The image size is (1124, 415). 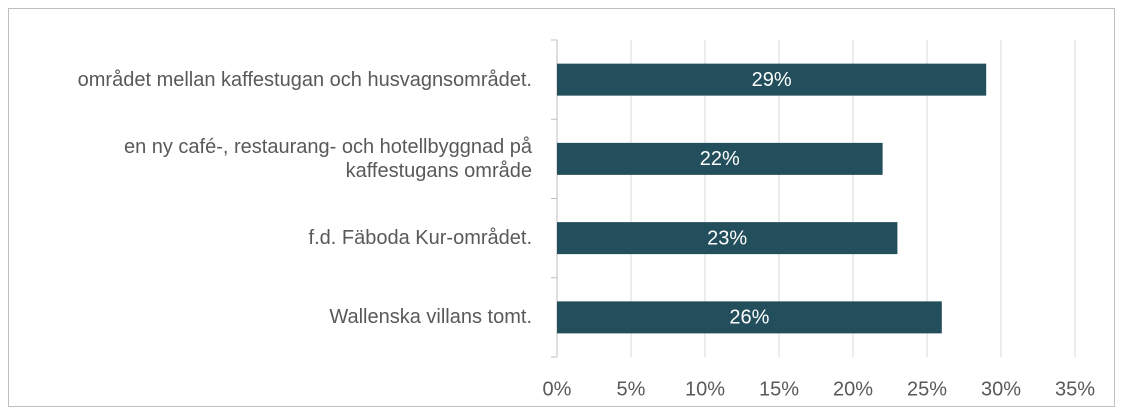 I want to click on data-label: 29%, so click(x=772, y=80).